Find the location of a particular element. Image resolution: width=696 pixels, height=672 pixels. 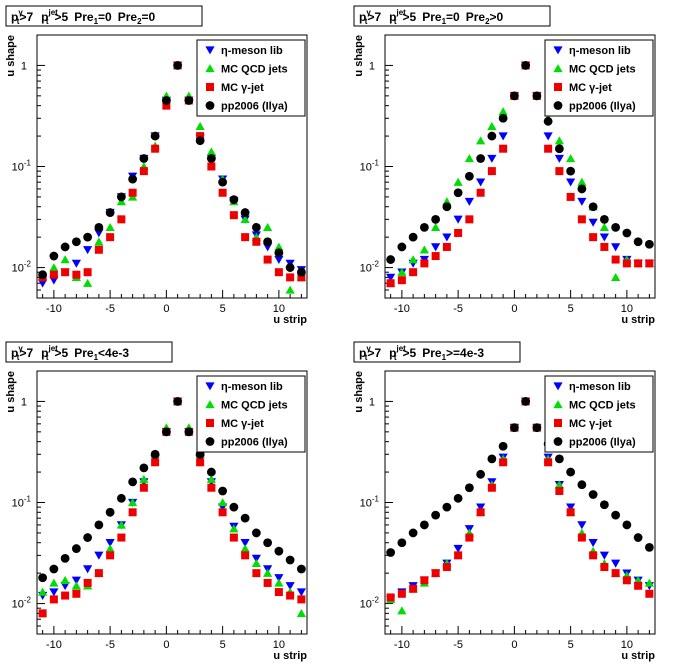

legend-label: pp2006 (Ilya) is located at coordinates (254, 443).